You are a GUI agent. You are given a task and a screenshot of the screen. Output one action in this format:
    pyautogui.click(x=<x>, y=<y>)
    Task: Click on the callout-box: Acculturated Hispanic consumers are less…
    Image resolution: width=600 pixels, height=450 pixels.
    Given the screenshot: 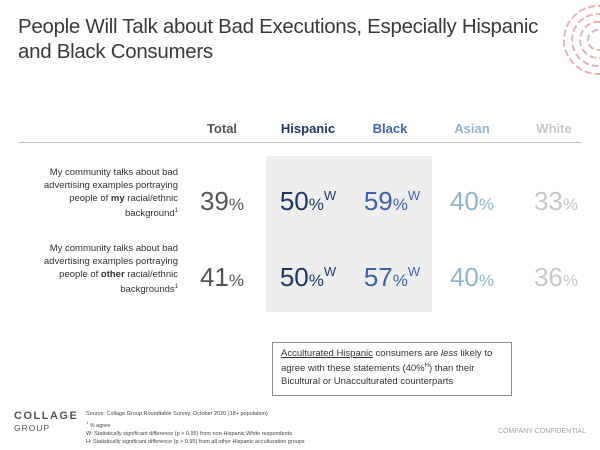 What is the action you would take?
    pyautogui.click(x=392, y=369)
    